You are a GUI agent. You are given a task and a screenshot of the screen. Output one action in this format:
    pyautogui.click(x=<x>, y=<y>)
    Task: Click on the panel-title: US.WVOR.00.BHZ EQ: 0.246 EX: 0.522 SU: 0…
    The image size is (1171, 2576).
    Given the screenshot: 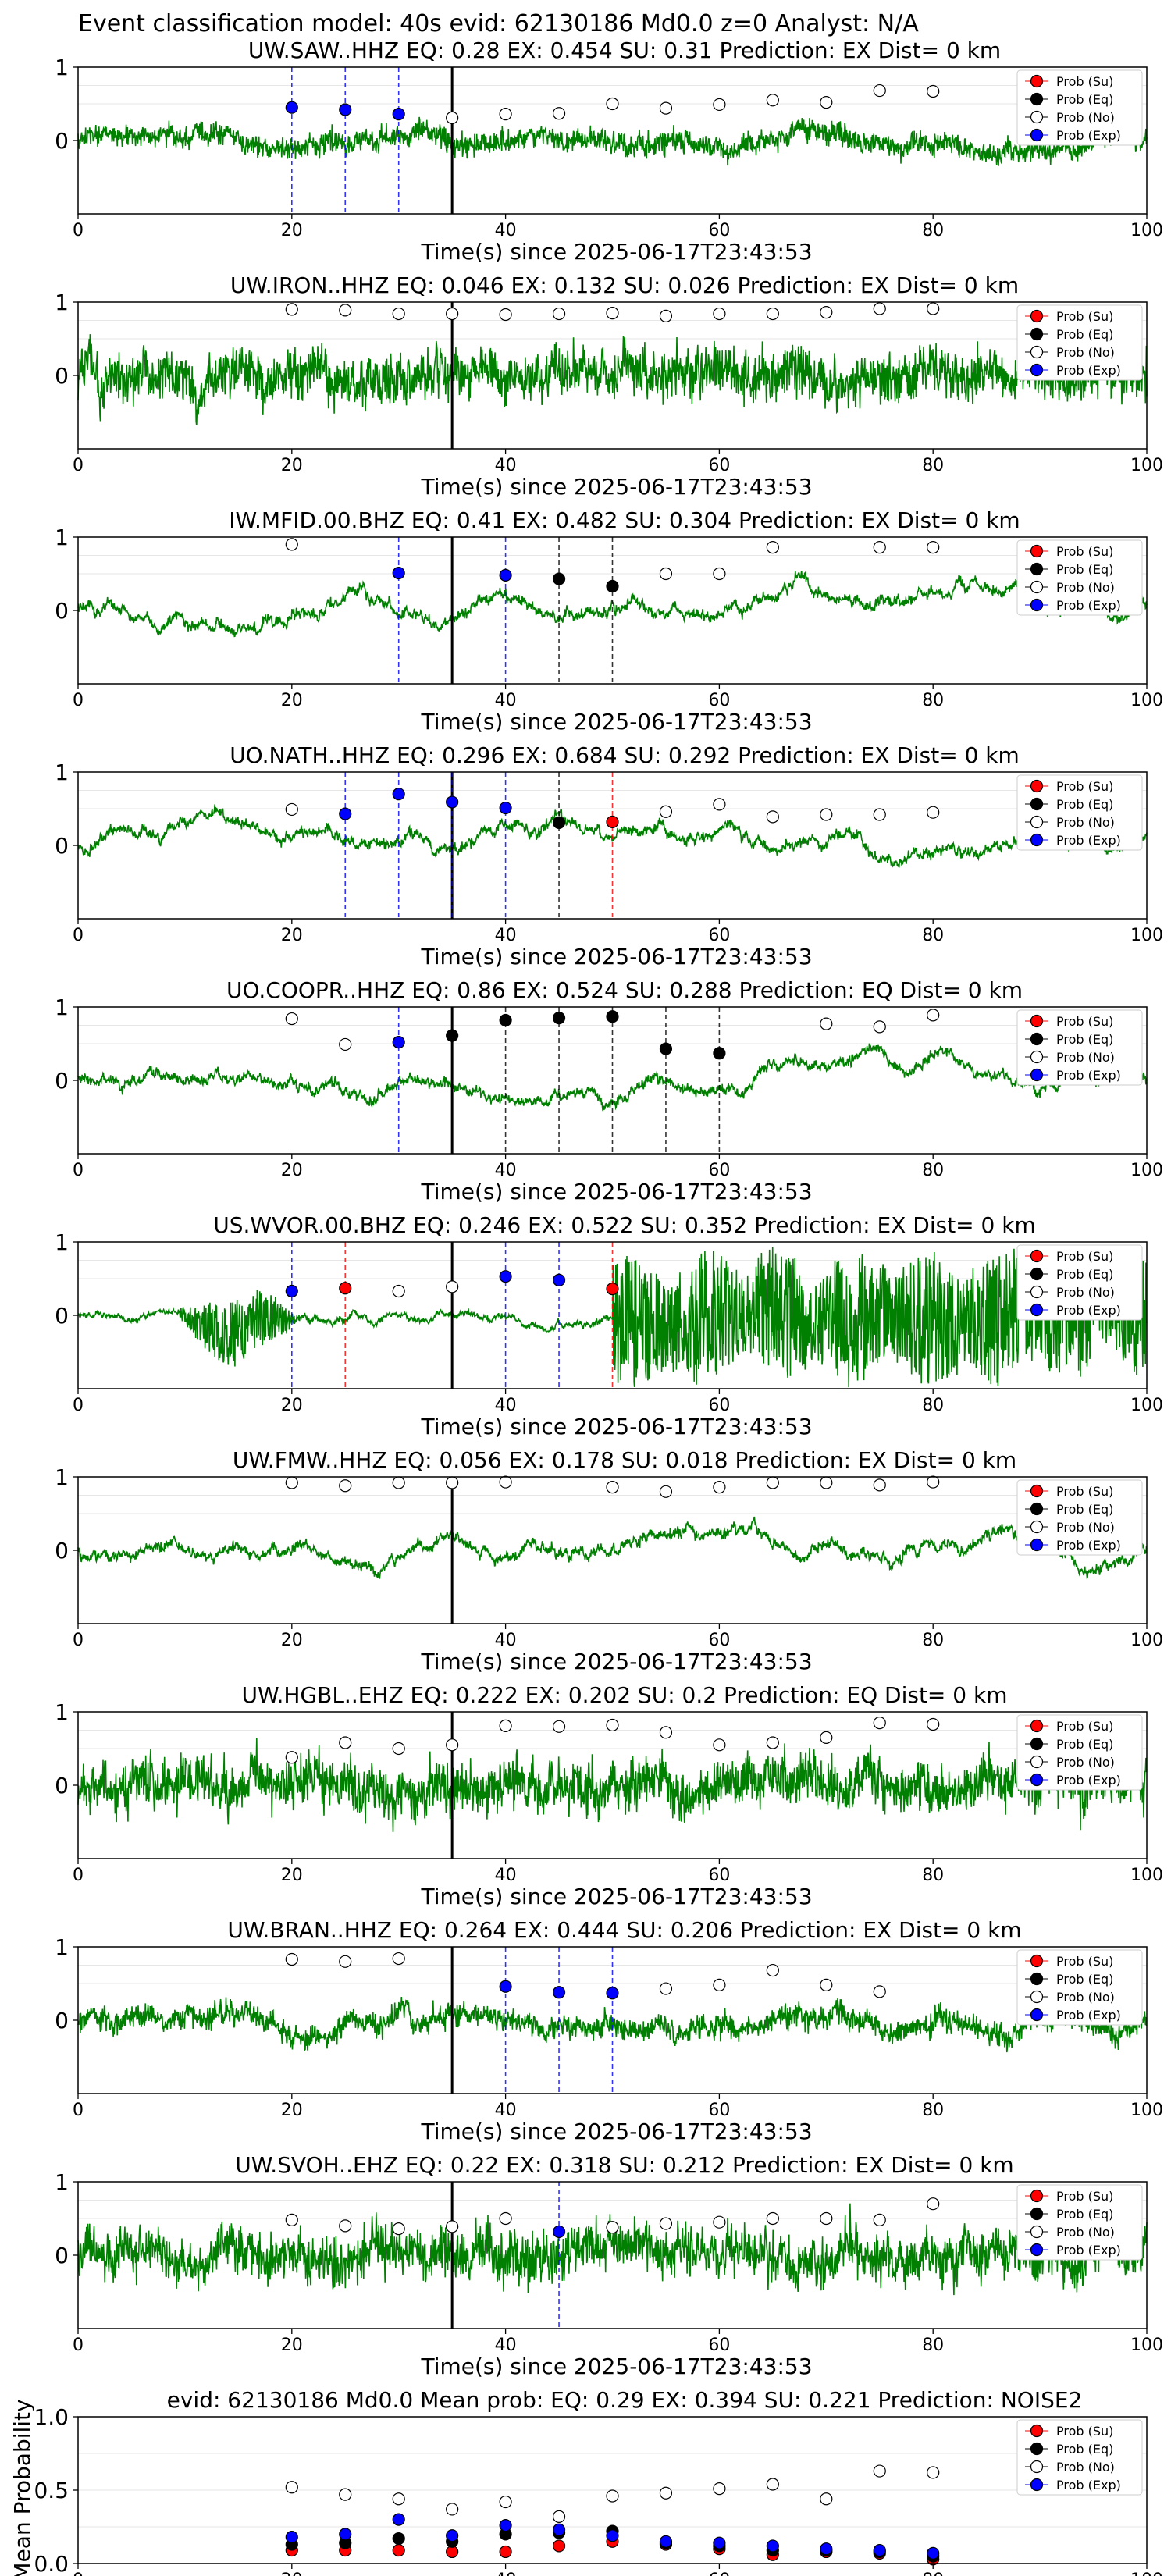 What is the action you would take?
    pyautogui.click(x=624, y=1225)
    